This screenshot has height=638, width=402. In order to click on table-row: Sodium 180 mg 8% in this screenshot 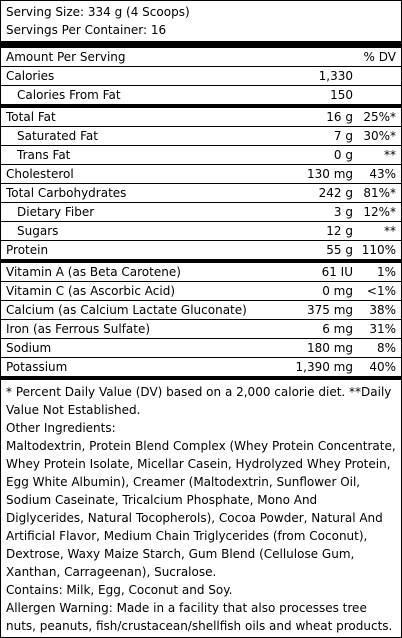, I will do `click(201, 348)`.